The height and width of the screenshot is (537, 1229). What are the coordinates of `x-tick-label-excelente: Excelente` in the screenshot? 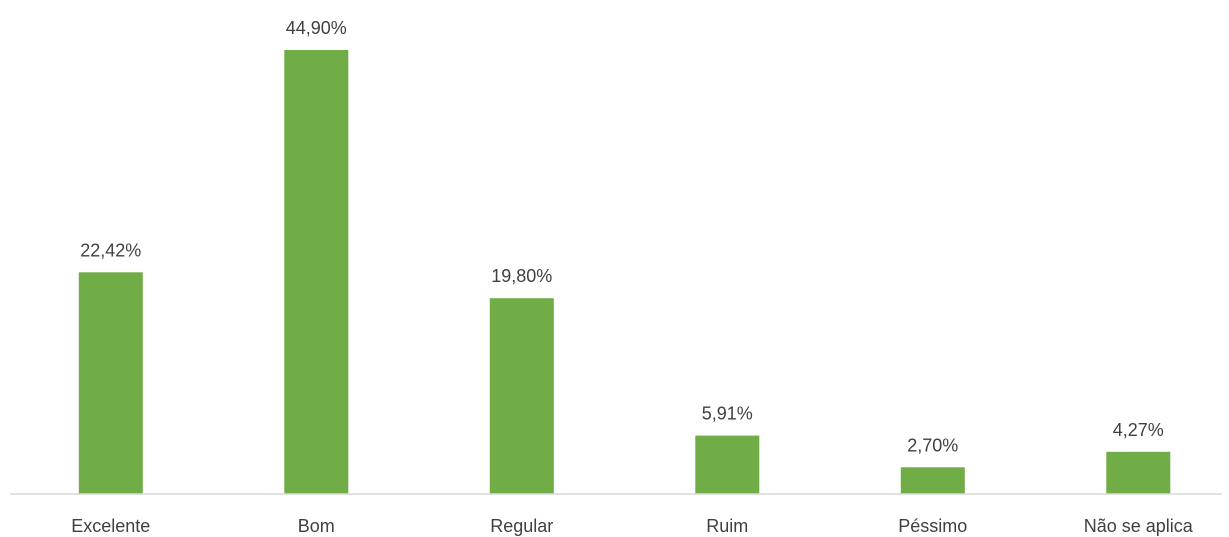 It's located at (110, 526).